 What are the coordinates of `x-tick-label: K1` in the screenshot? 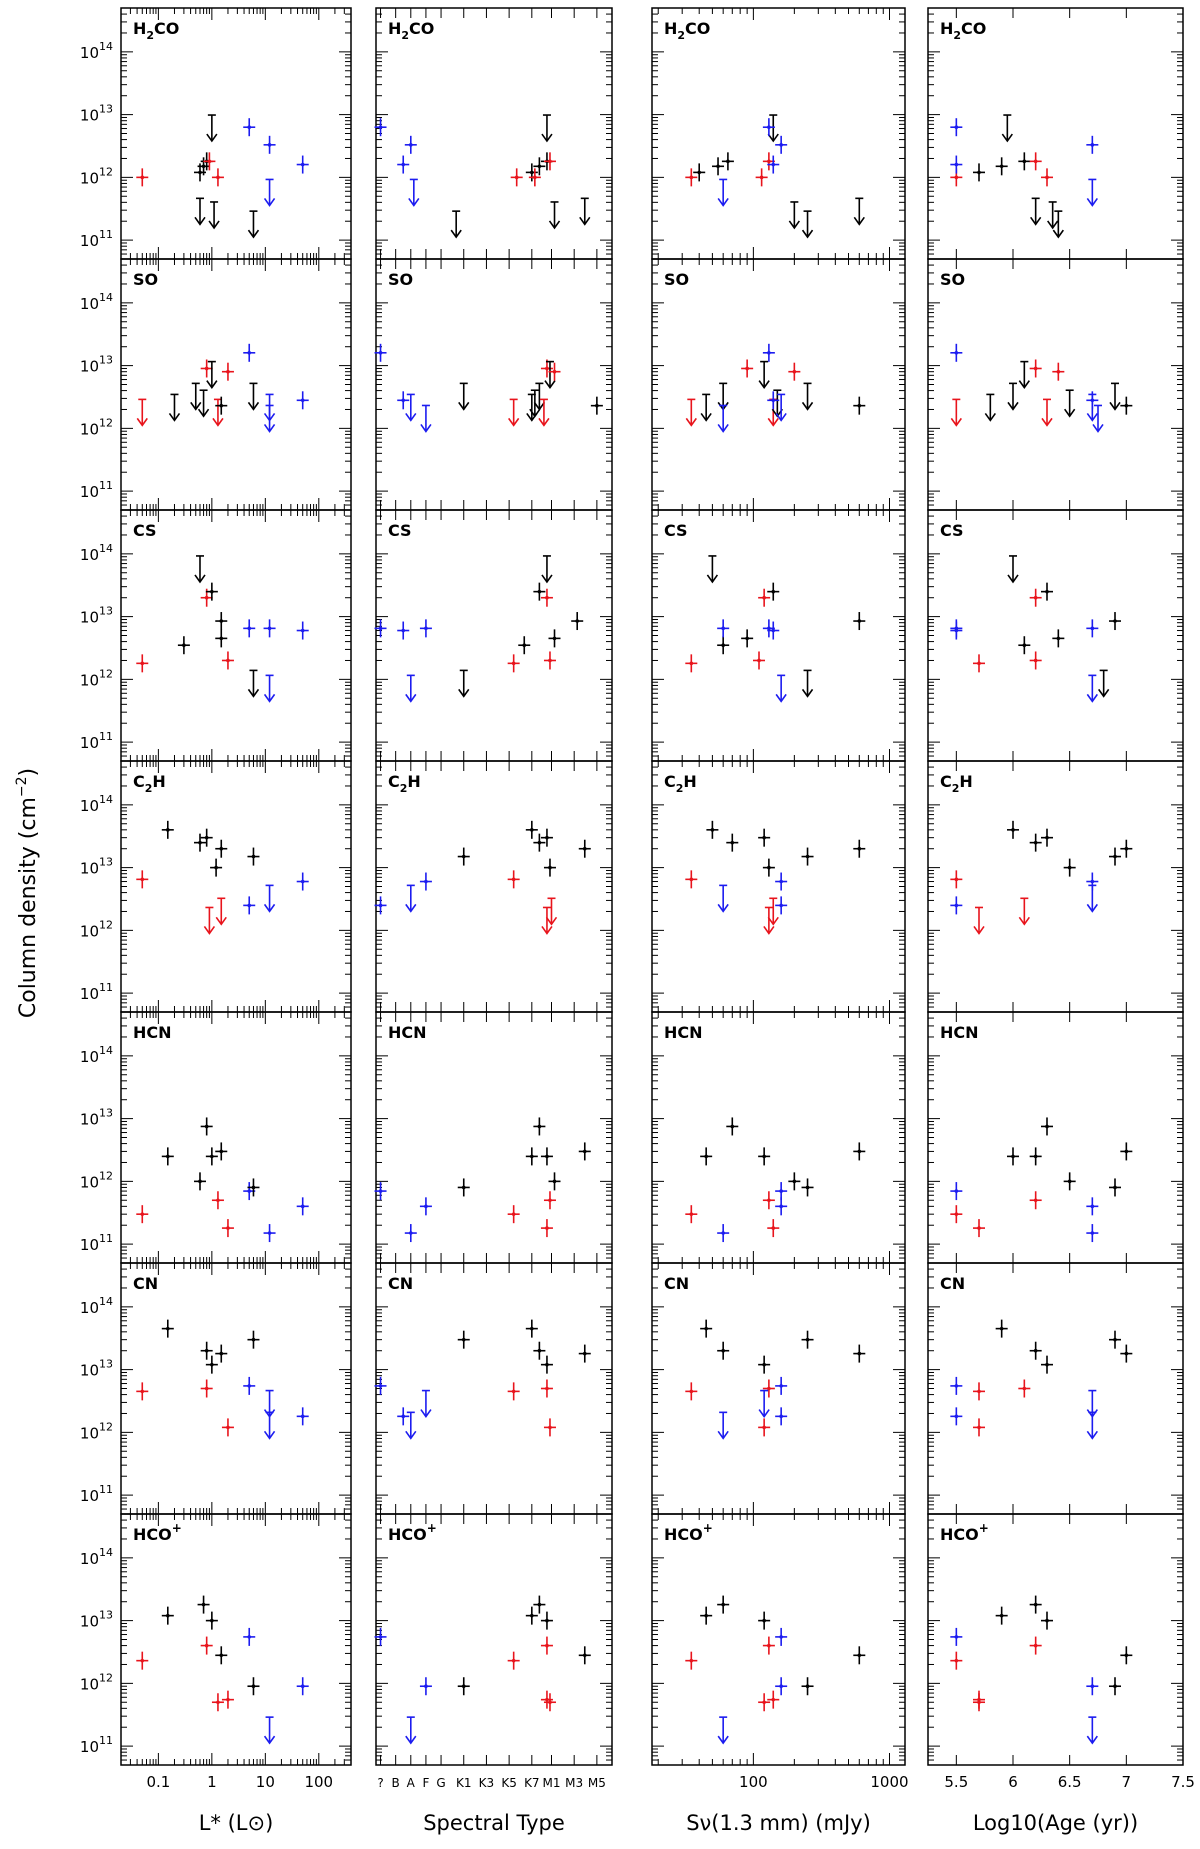 It's located at (464, 1783).